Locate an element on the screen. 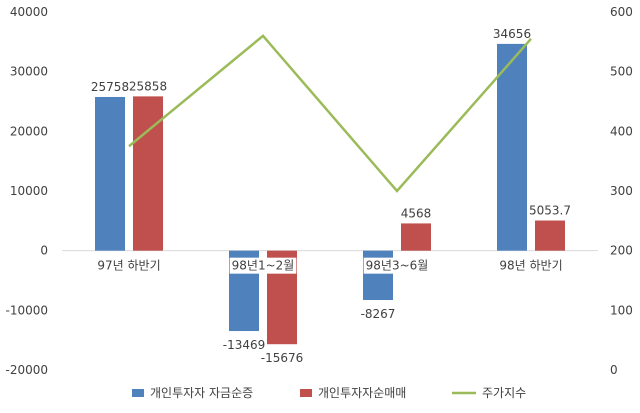 Image resolution: width=640 pixels, height=413 pixels. x-category-label: 98년1~2월 is located at coordinates (263, 266).